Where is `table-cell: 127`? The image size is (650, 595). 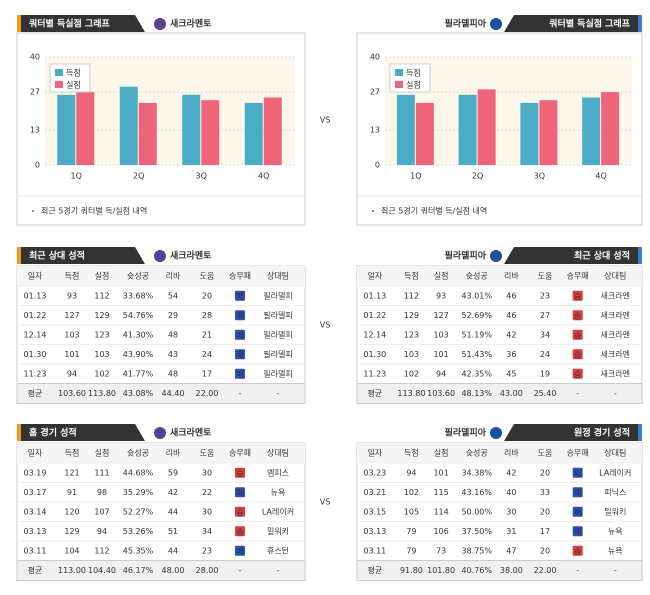 table-cell: 127 is located at coordinates (440, 315).